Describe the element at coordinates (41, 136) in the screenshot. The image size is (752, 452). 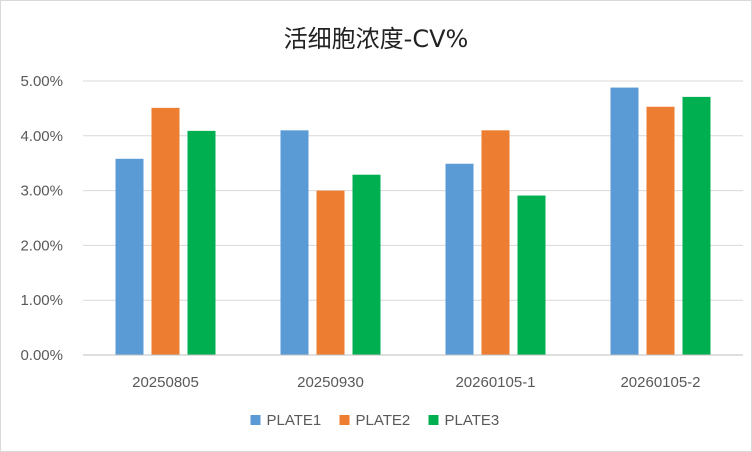
I see `y-tick-label: 4.00%` at that location.